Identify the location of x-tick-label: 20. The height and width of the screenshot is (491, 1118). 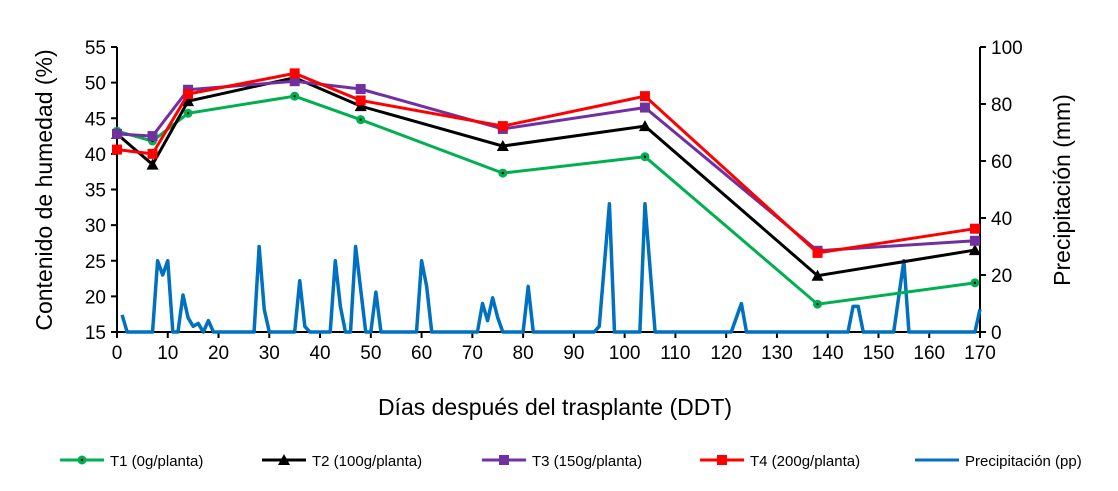
(218, 353).